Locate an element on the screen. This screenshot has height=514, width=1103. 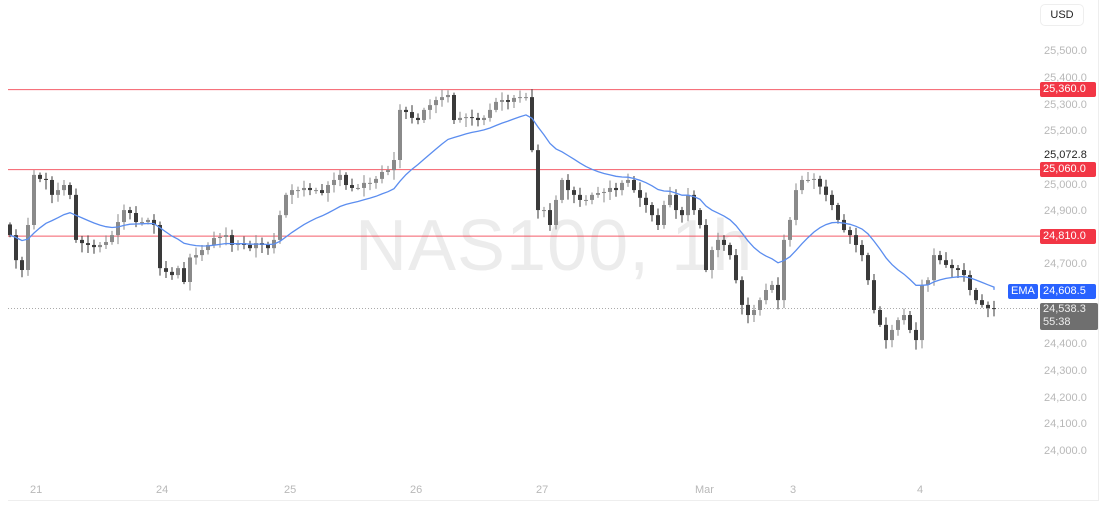
time-tick-label: 3 is located at coordinates (793, 490).